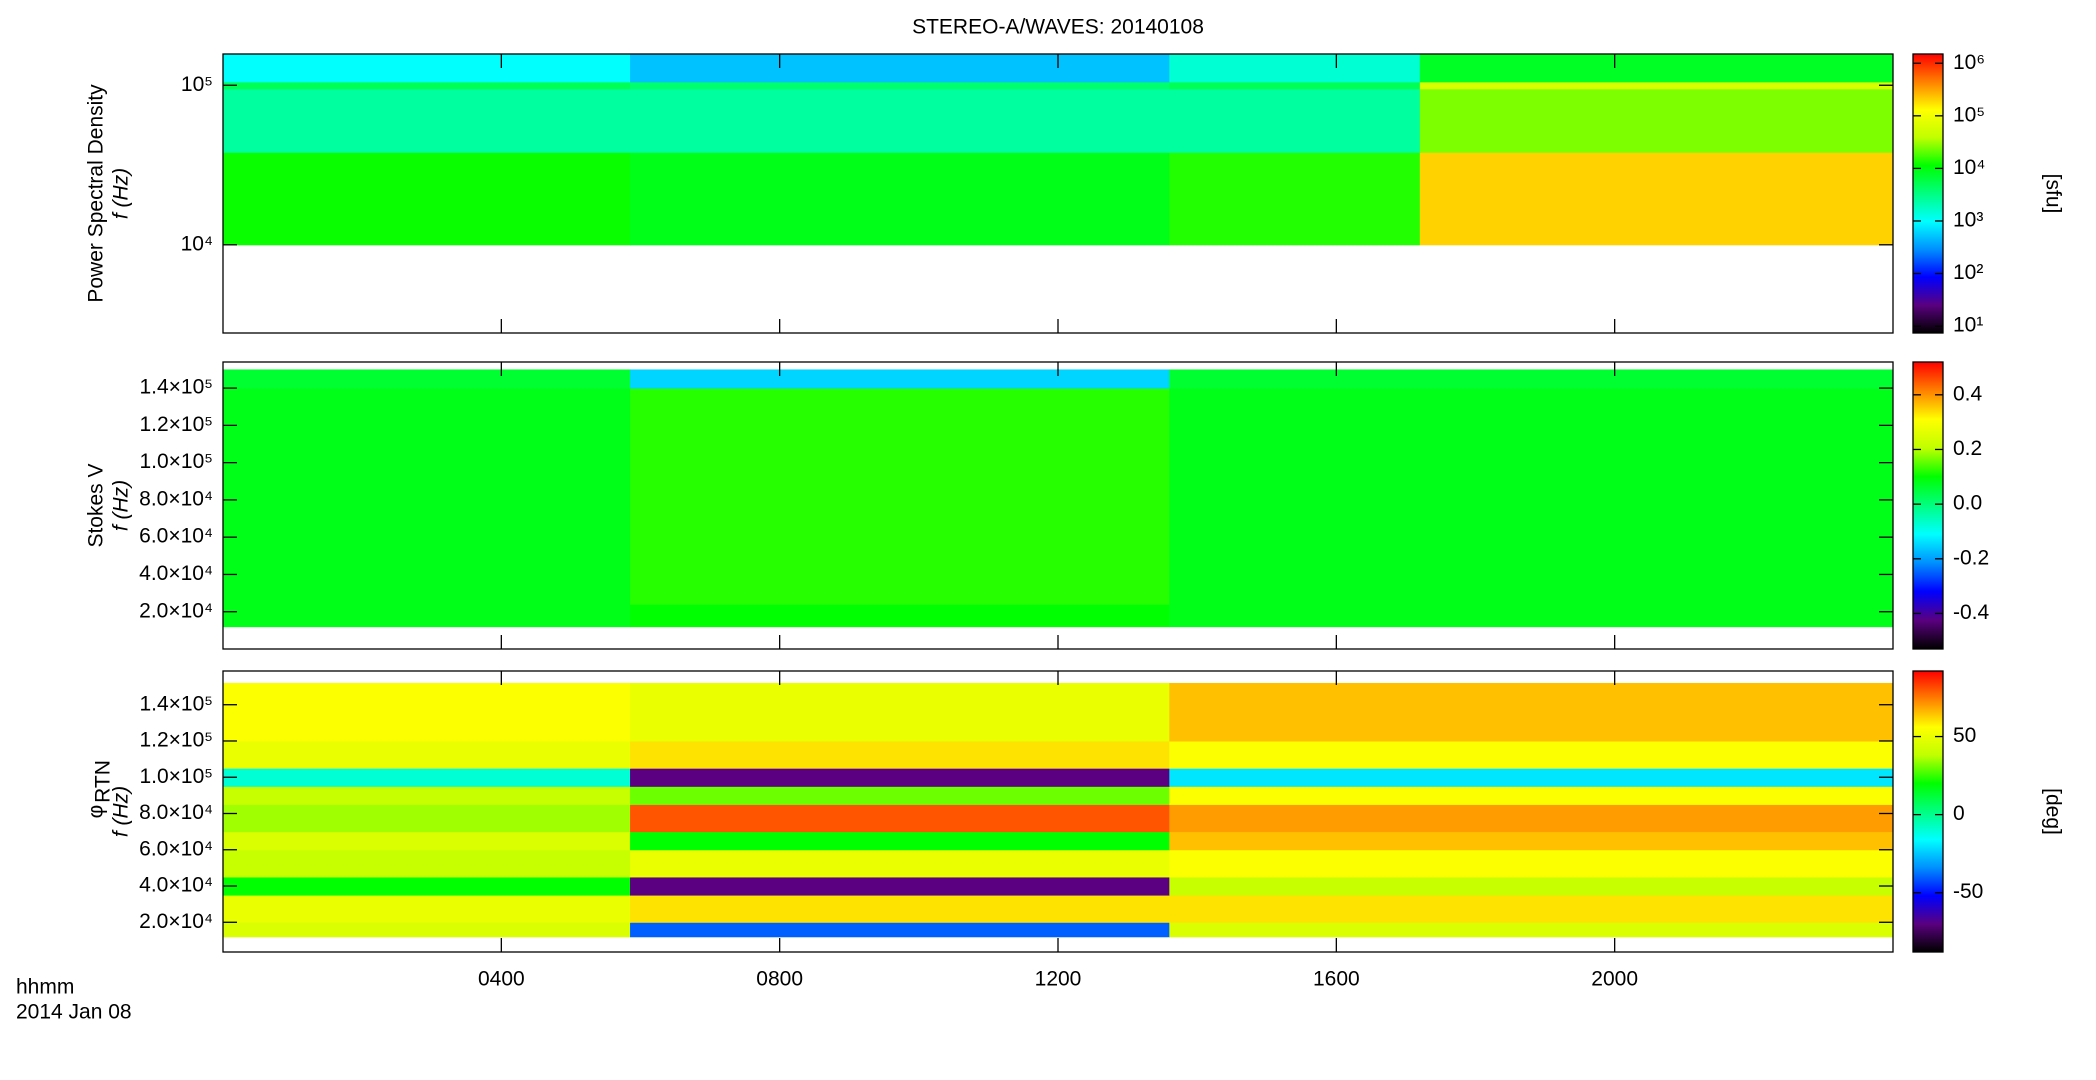 The width and height of the screenshot is (2096, 1080). I want to click on y-tick-label: 10⁵, so click(197, 84).